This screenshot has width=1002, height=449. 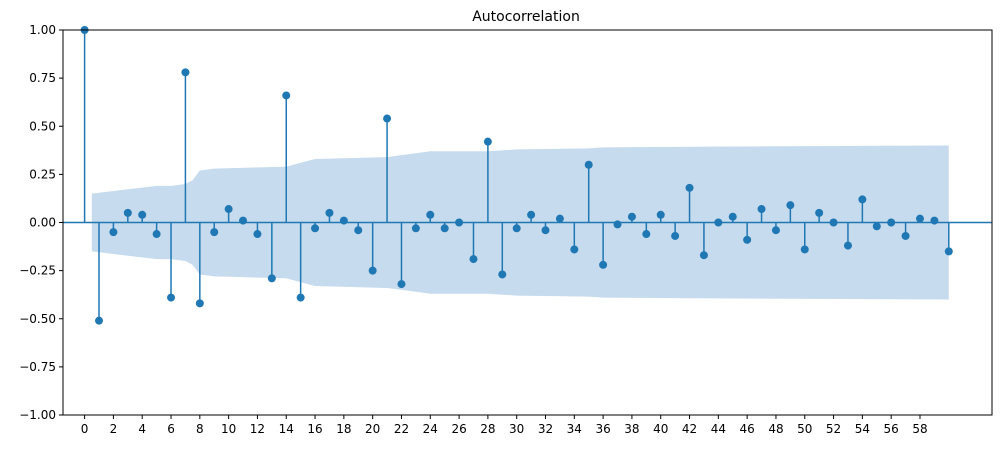 I want to click on x-tick-label: 58, so click(x=919, y=429).